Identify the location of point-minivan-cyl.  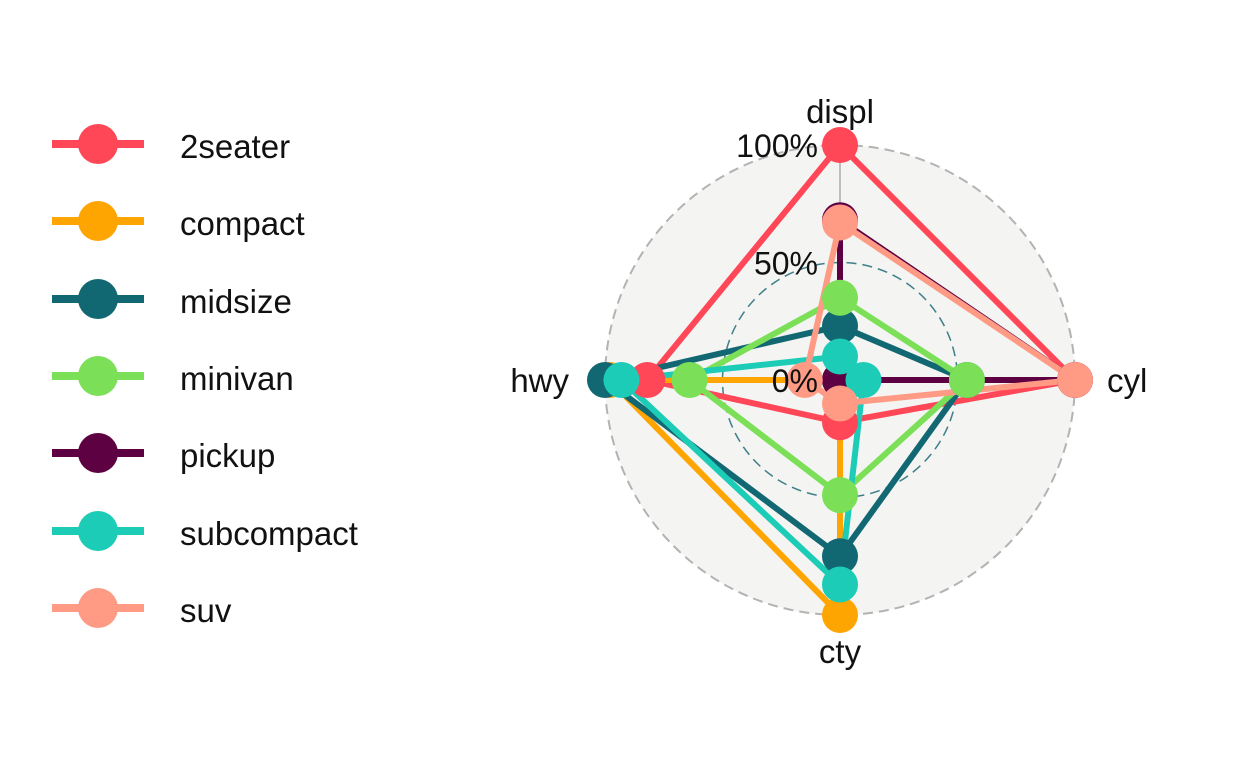
(966, 380).